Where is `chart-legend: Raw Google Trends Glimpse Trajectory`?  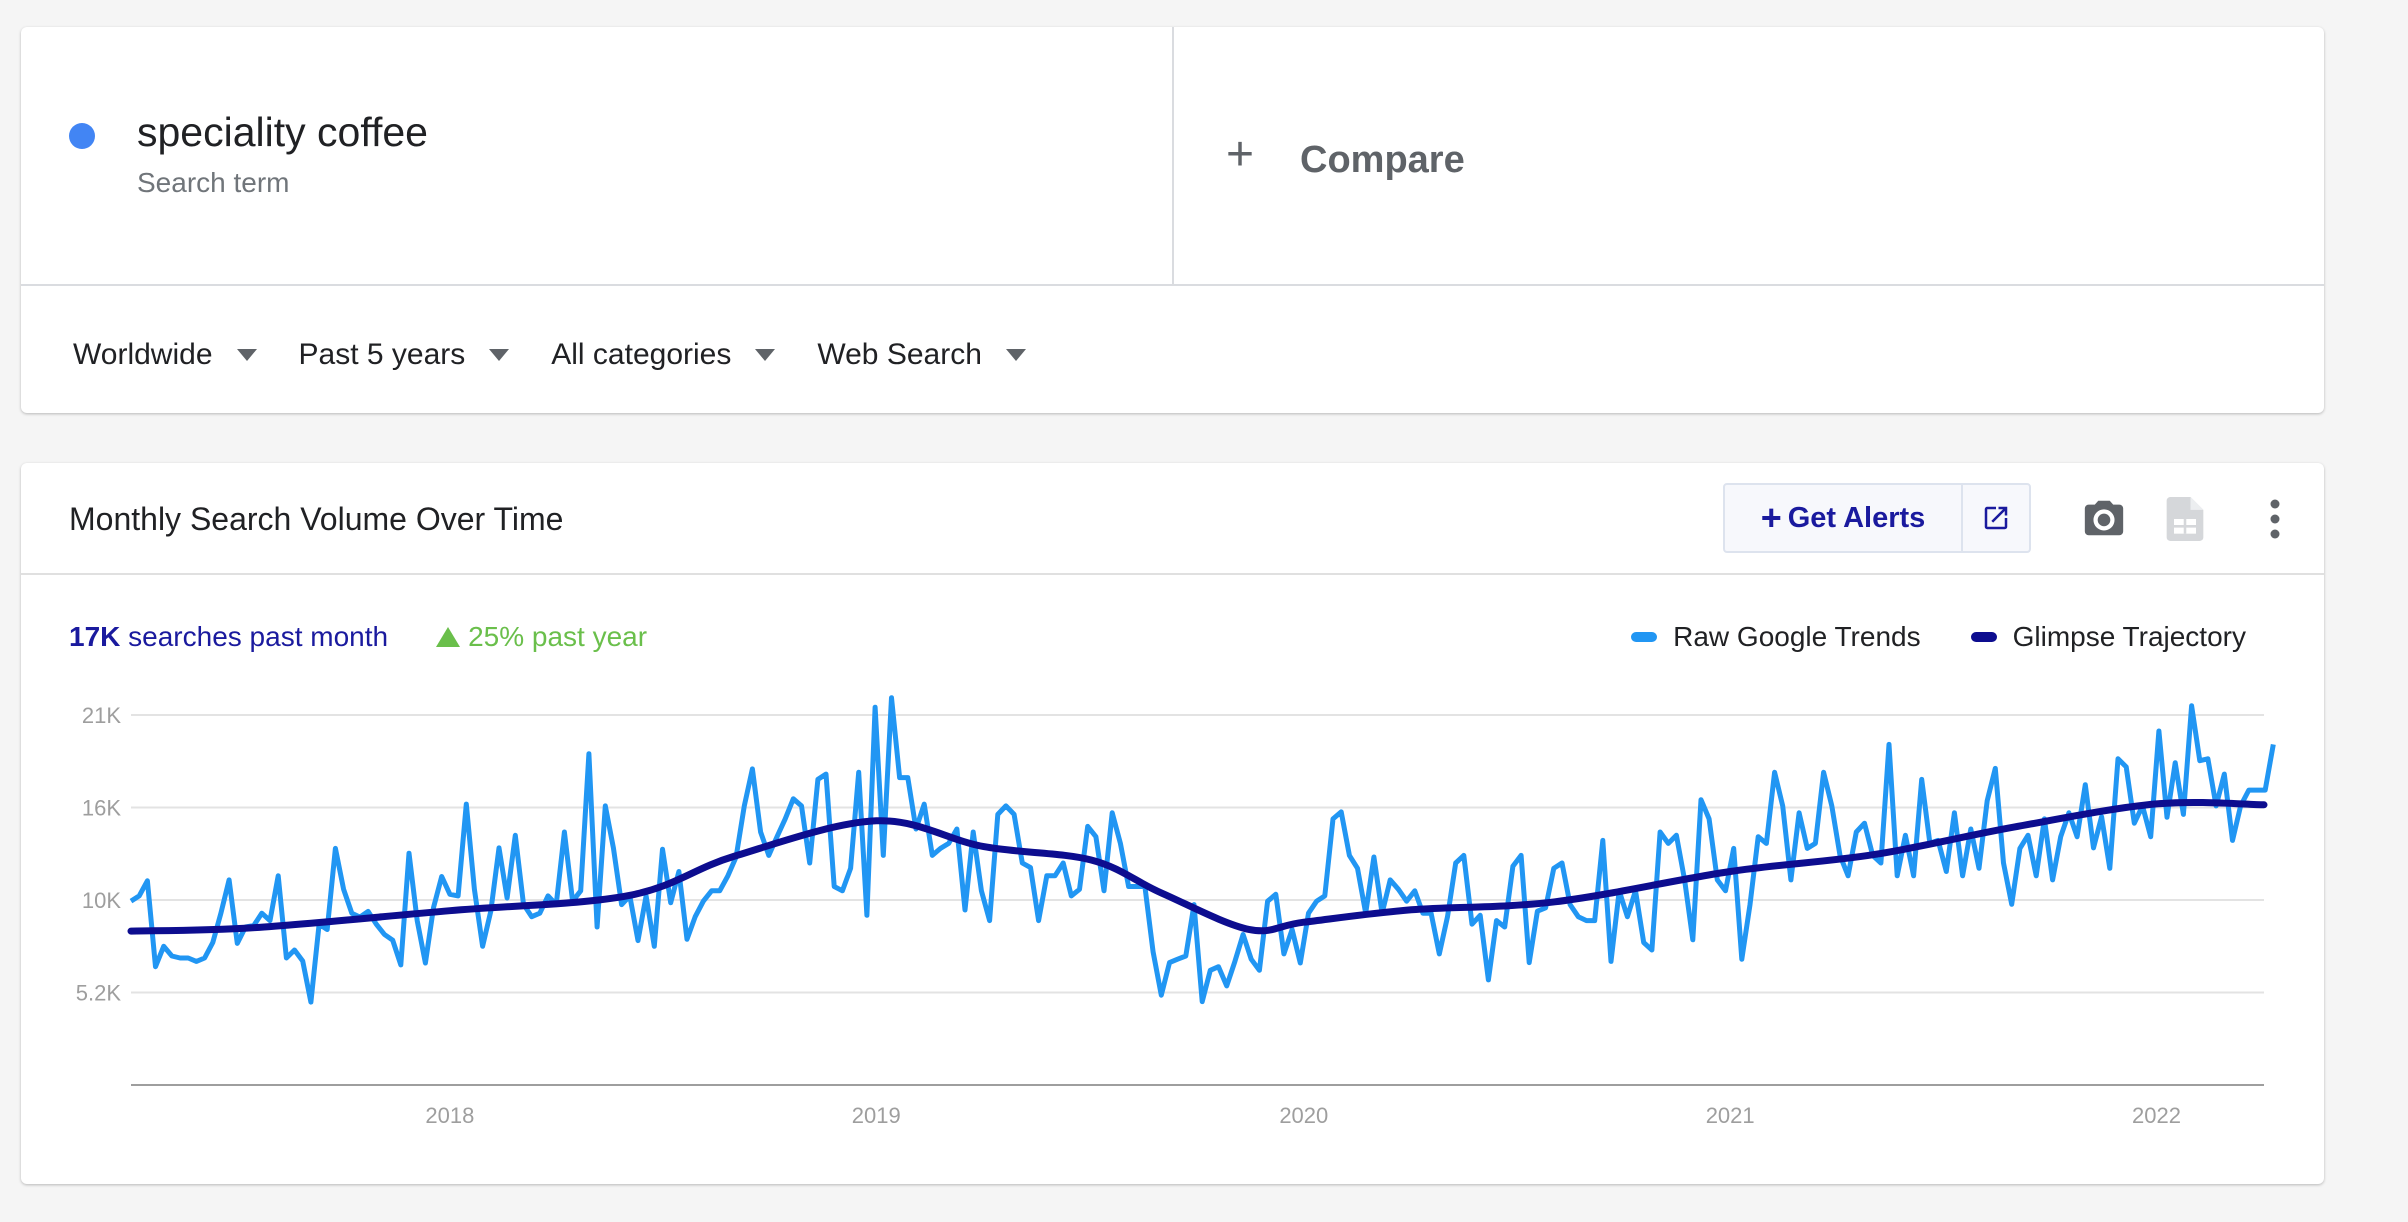
chart-legend: Raw Google Trends Glimpse Trajectory is located at coordinates (1913, 637).